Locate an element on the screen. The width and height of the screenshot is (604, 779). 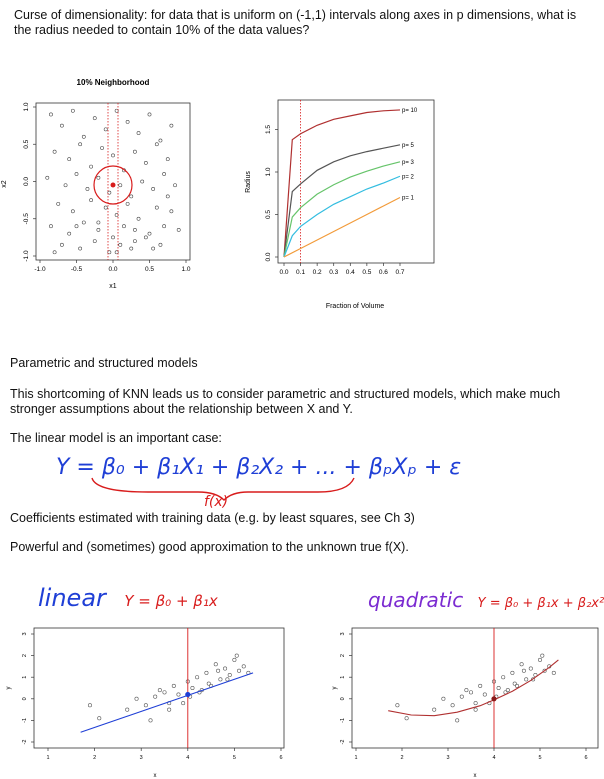
radius-ytick-label: 1.0 is located at coordinates (268, 171).